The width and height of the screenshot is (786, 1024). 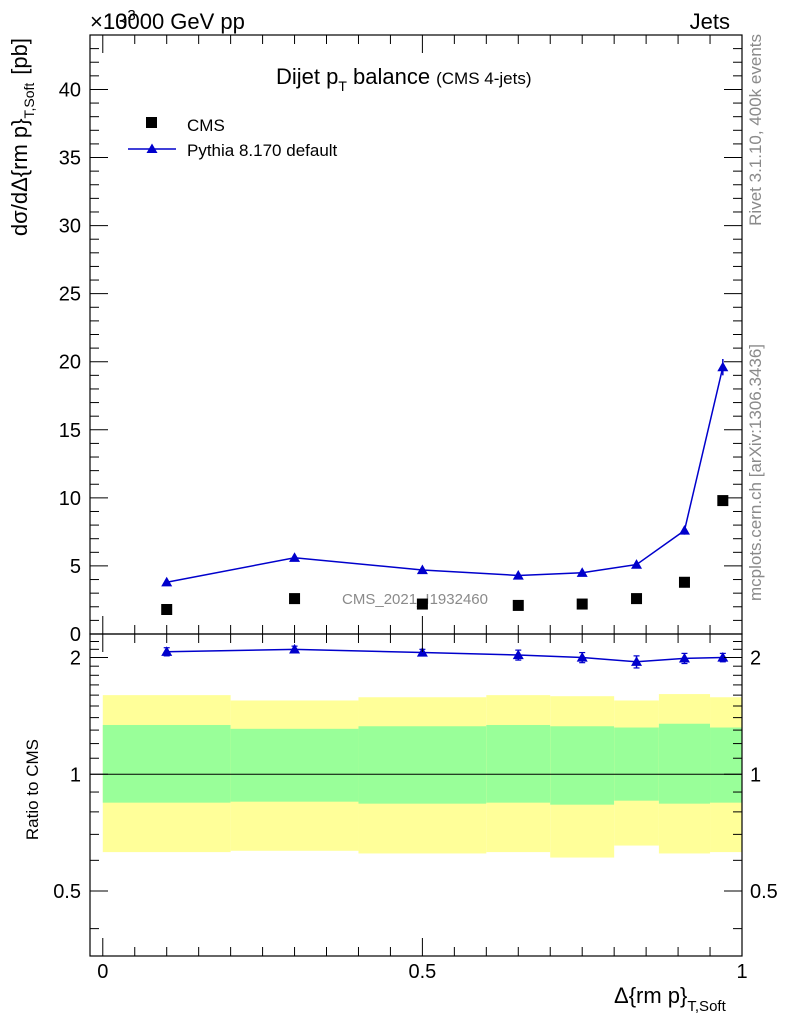 I want to click on main-y-tick-label: 25, so click(x=70, y=295).